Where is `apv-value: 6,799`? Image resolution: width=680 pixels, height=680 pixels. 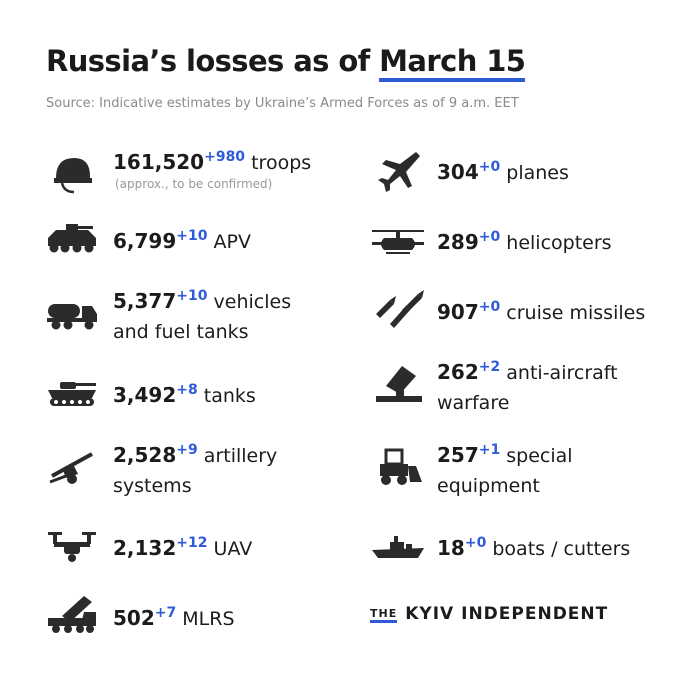 apv-value: 6,799 is located at coordinates (145, 241).